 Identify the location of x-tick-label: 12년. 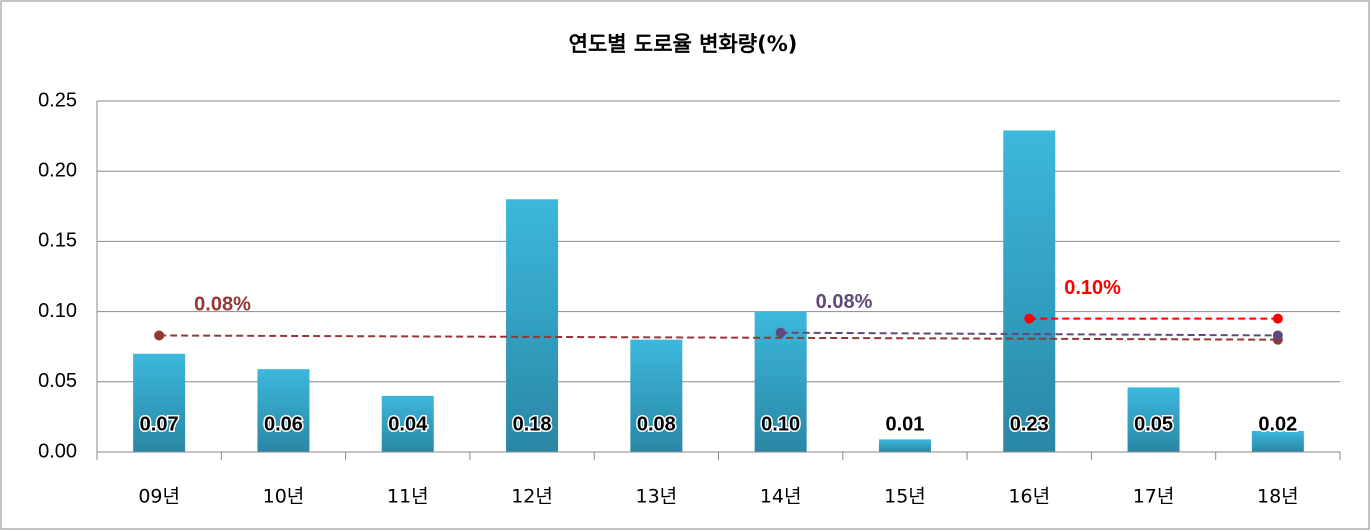
(532, 497).